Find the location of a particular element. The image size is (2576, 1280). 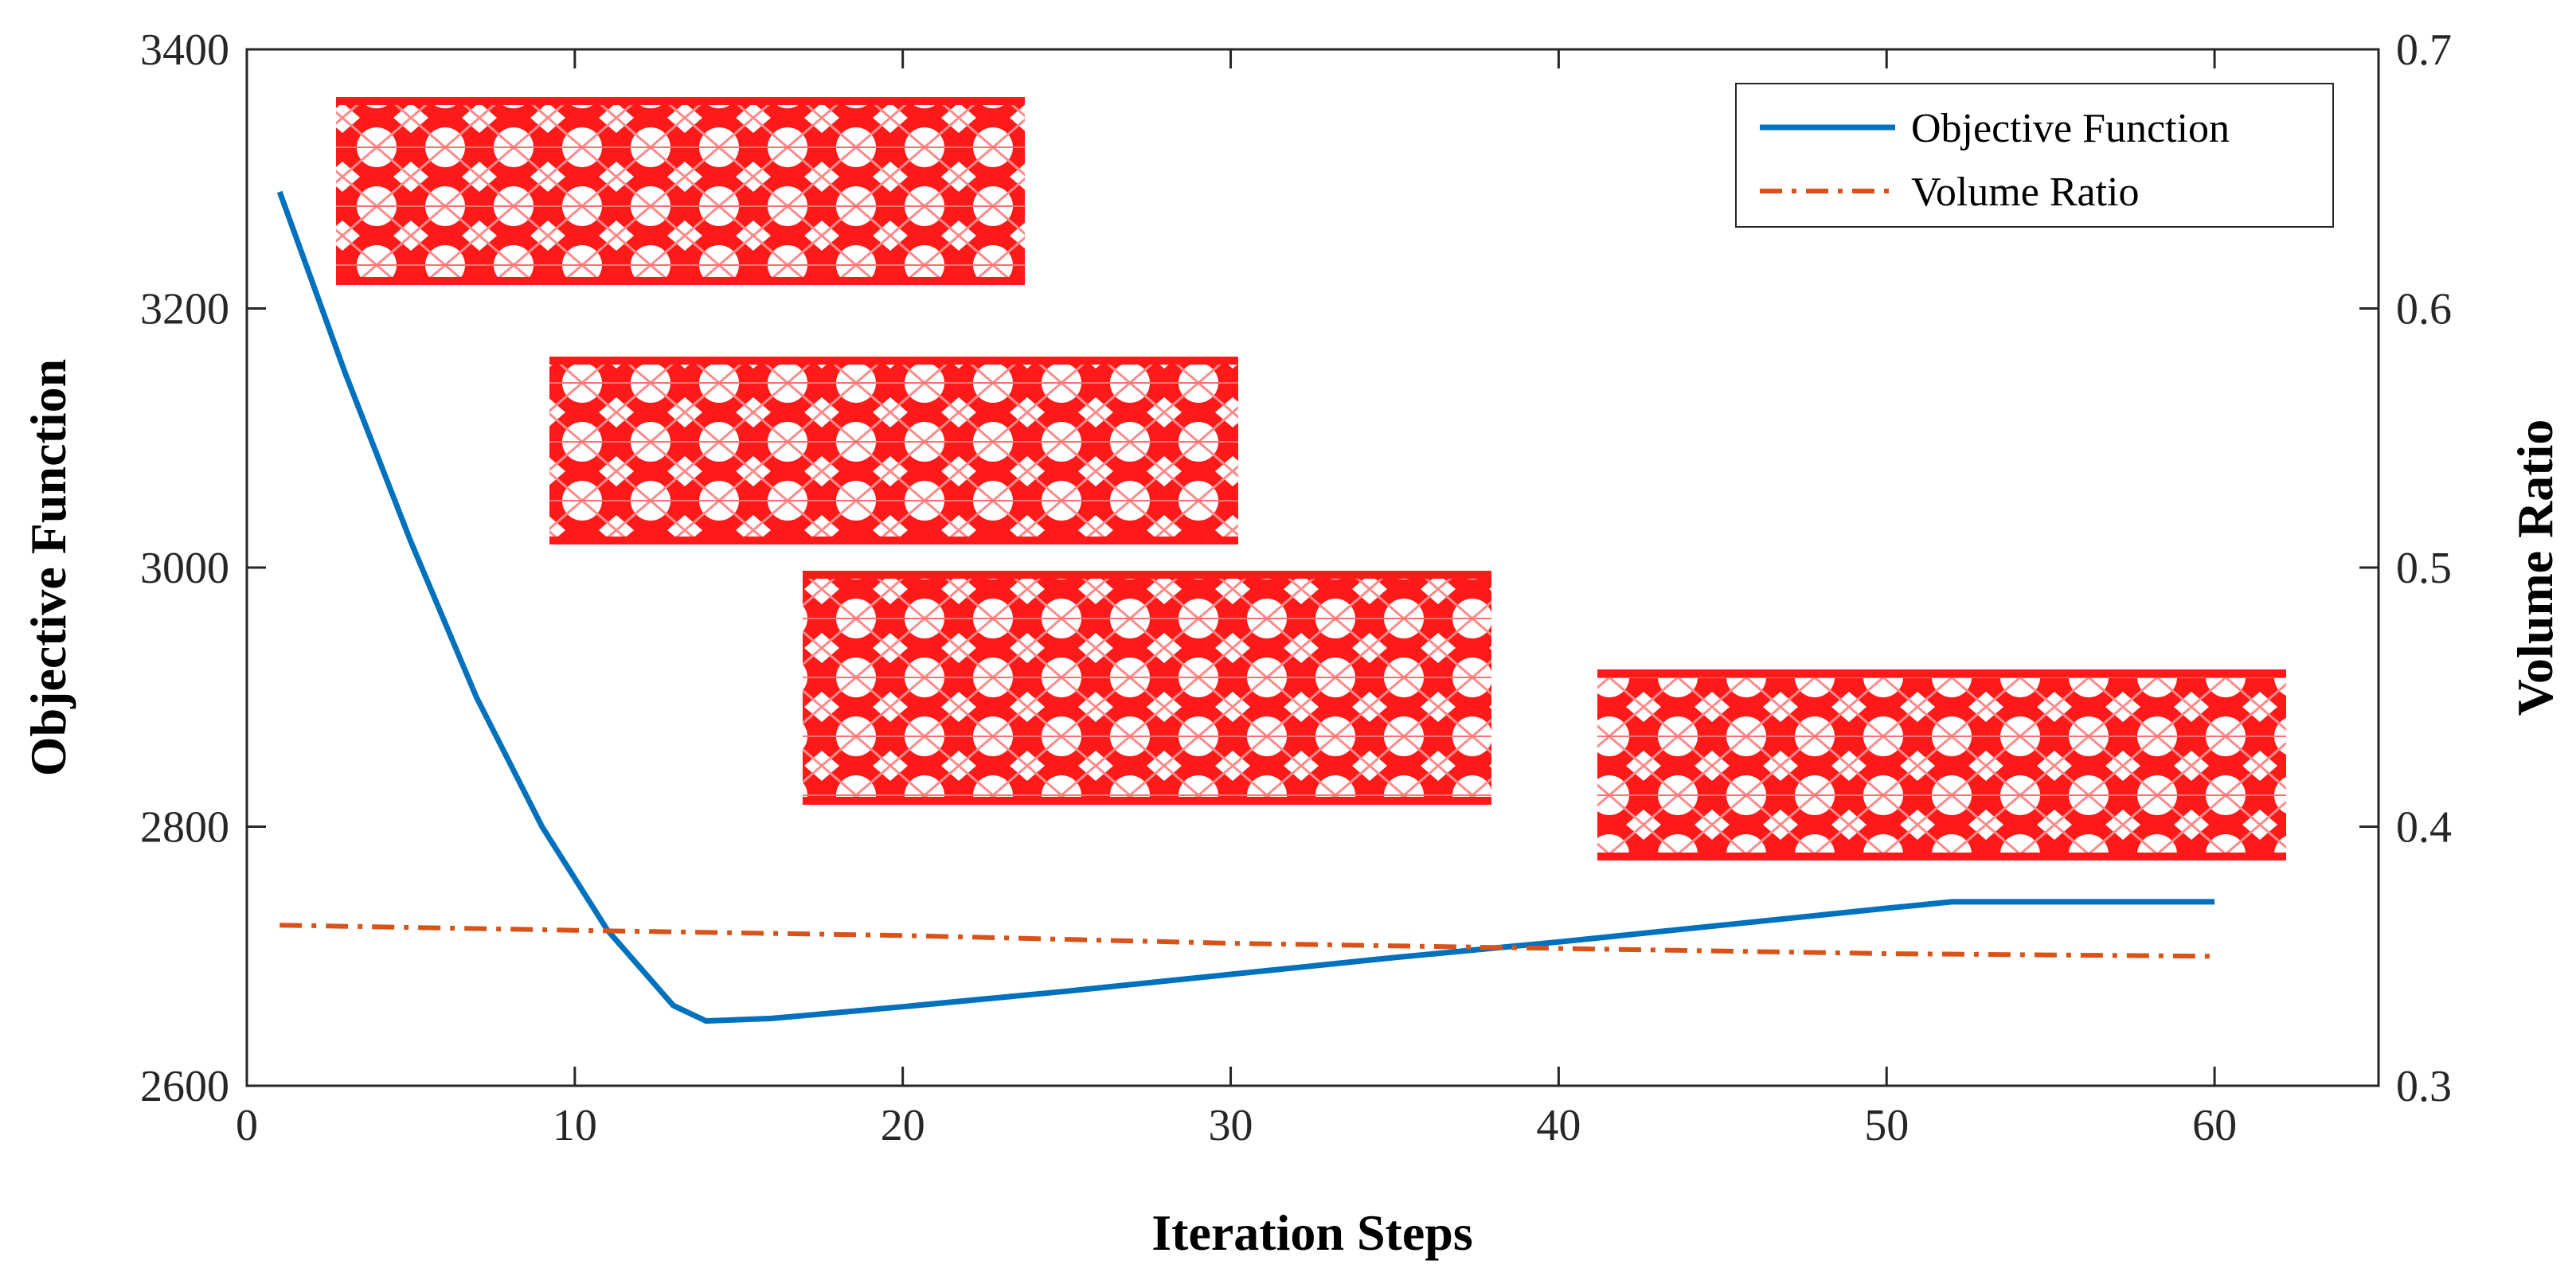

right-y-axis-ticks: 0.3 0.4 0.5 0.6 0.7 is located at coordinates (2405, 568).